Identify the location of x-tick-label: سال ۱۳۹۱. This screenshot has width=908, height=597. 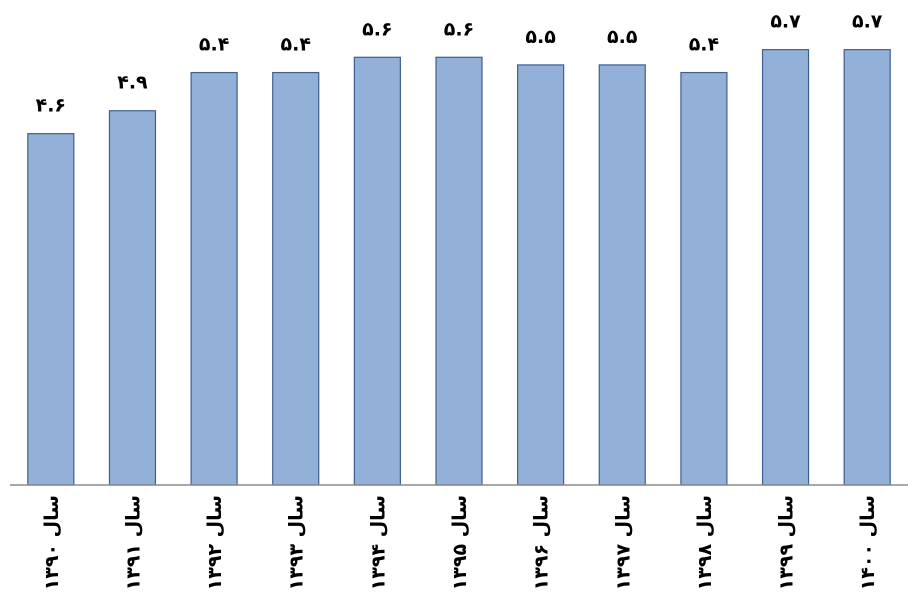
(133, 542).